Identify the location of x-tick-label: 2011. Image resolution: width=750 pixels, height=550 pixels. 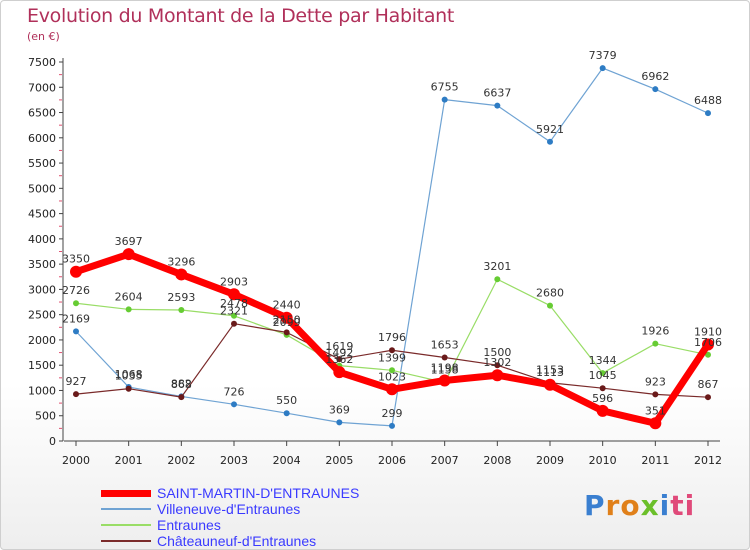
(655, 460).